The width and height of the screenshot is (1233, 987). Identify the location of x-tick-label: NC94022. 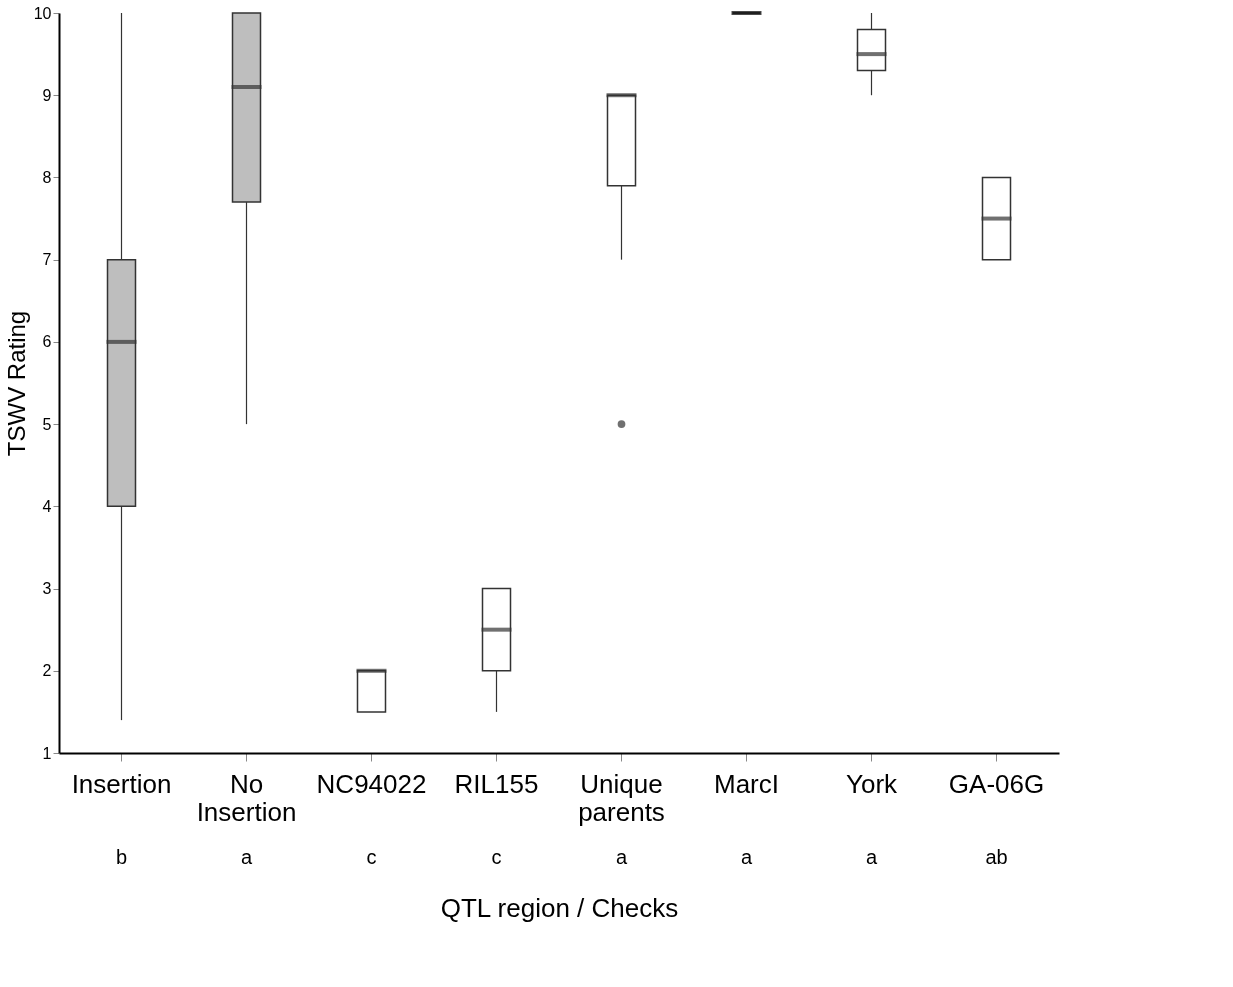
(371, 783).